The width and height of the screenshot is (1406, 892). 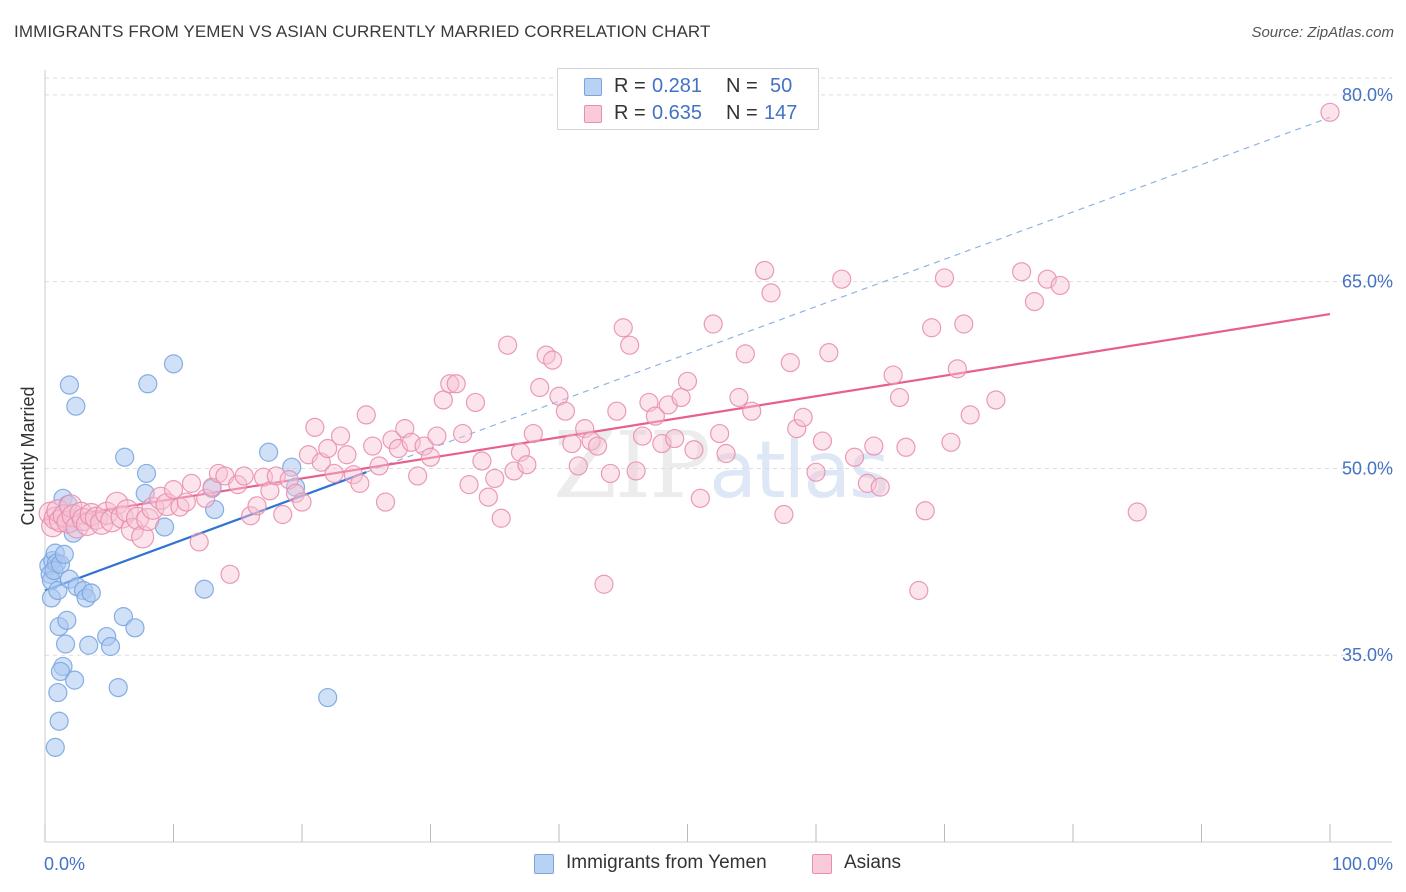 What do you see at coordinates (1362, 864) in the screenshot?
I see `x-tick-label-max: 100.0%` at bounding box center [1362, 864].